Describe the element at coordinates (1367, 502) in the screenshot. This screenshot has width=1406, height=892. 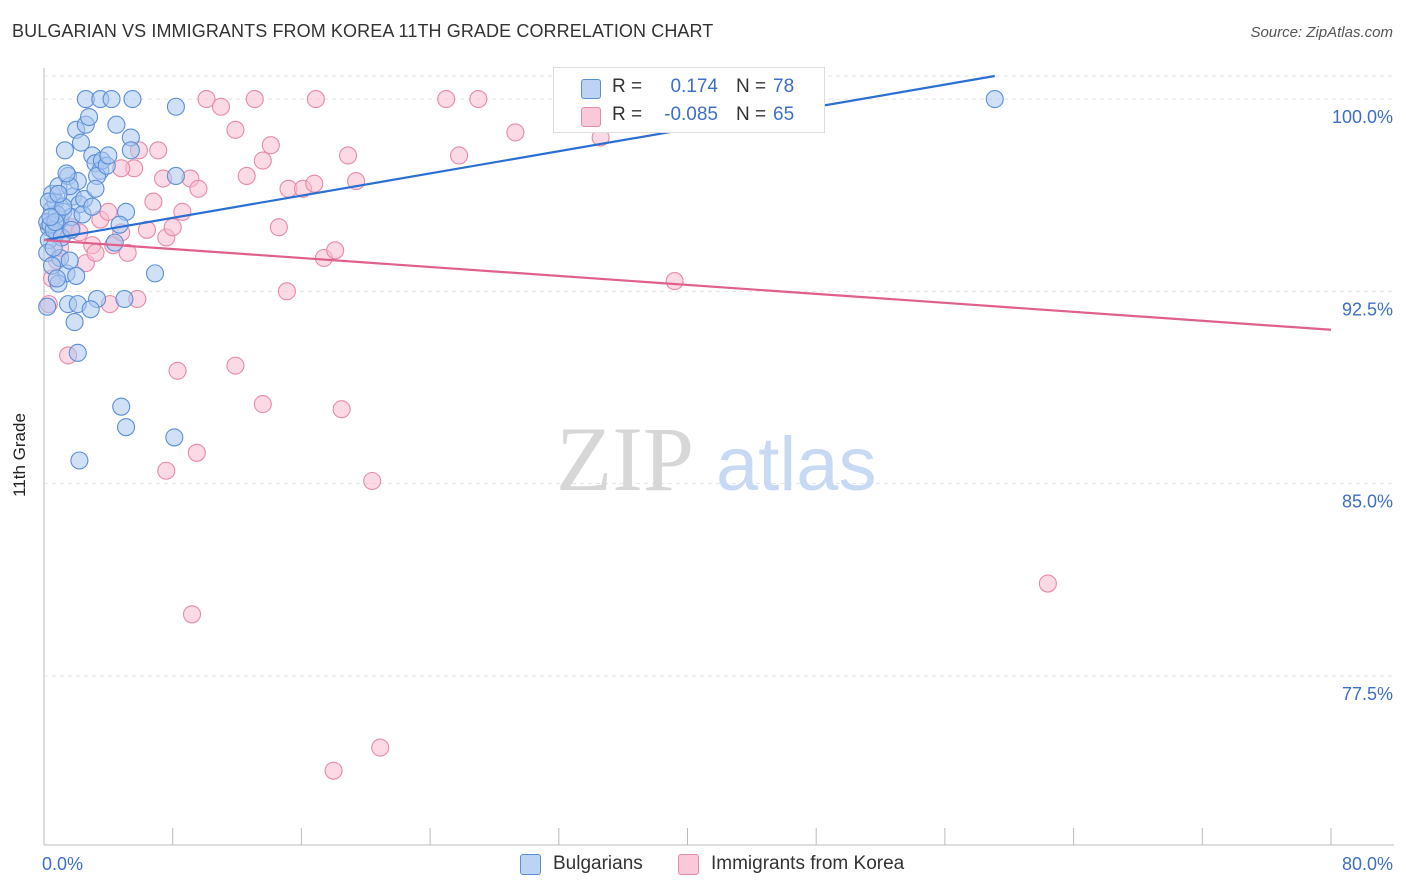
I see `y-tick-label: 85.0%` at that location.